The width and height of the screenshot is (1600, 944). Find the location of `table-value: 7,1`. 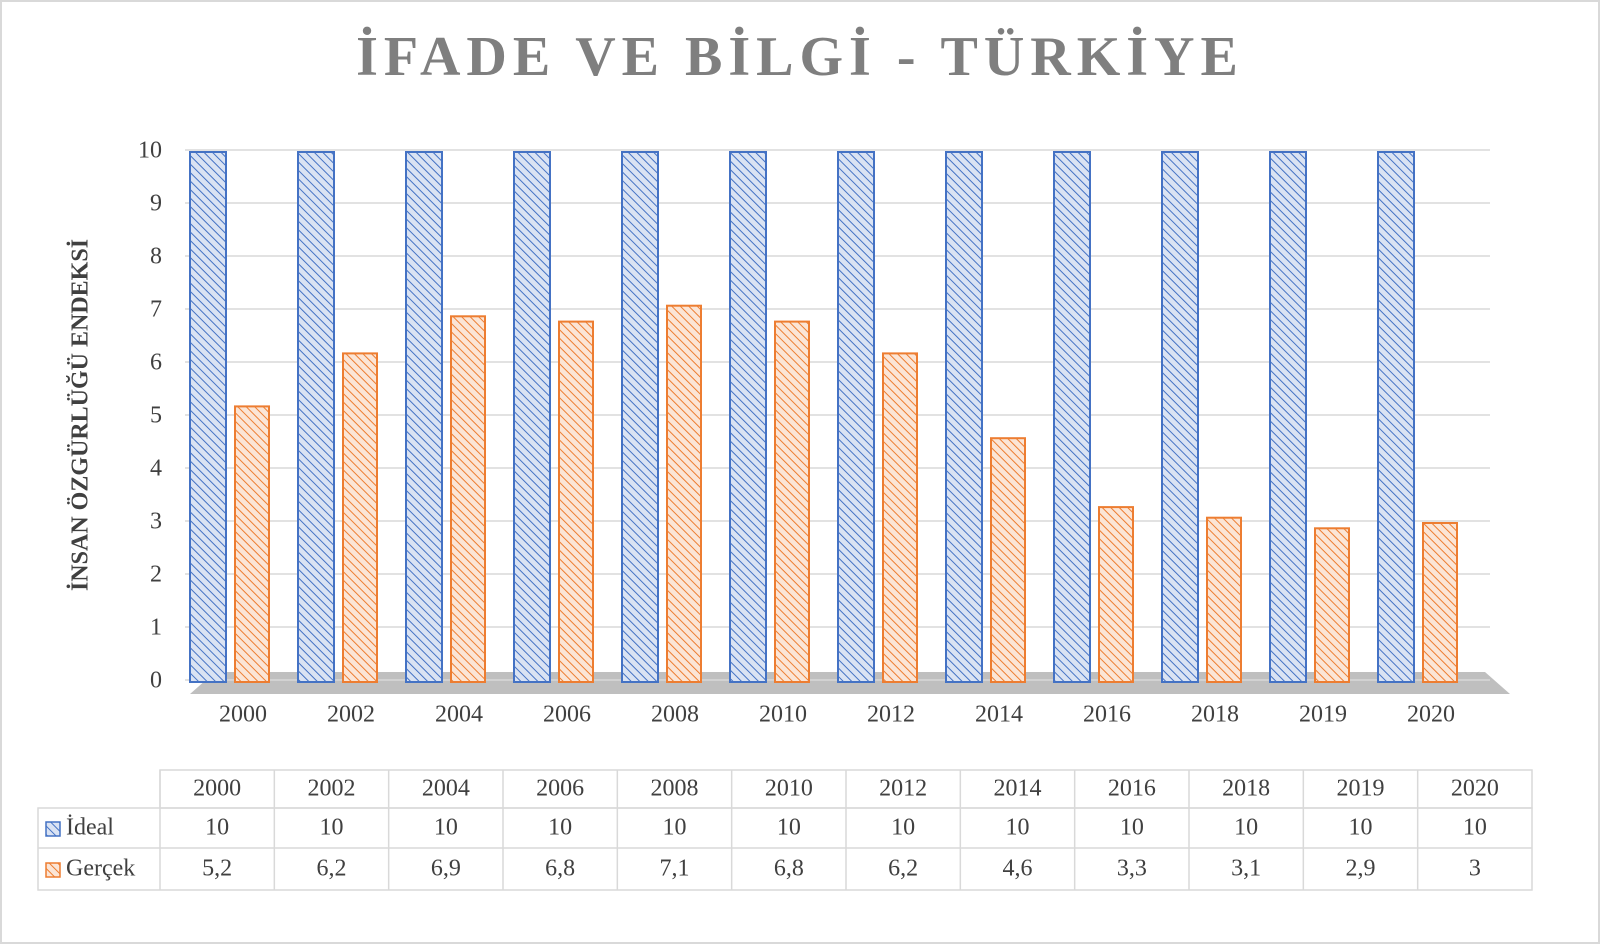

table-value: 7,1 is located at coordinates (675, 869).